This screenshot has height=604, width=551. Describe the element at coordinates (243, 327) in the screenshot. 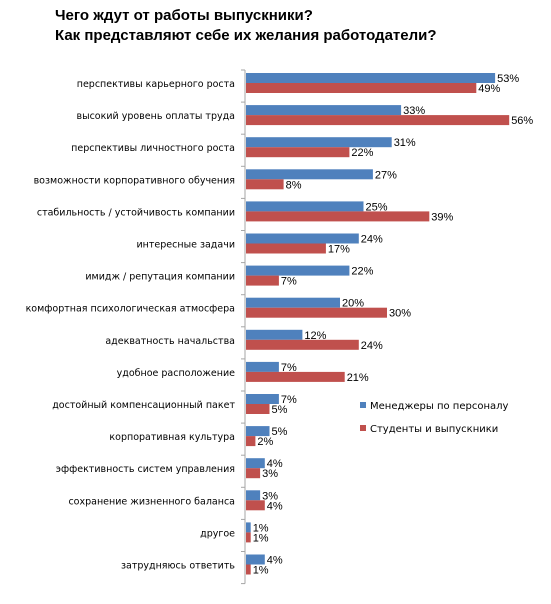

I see `chart-axis` at that location.